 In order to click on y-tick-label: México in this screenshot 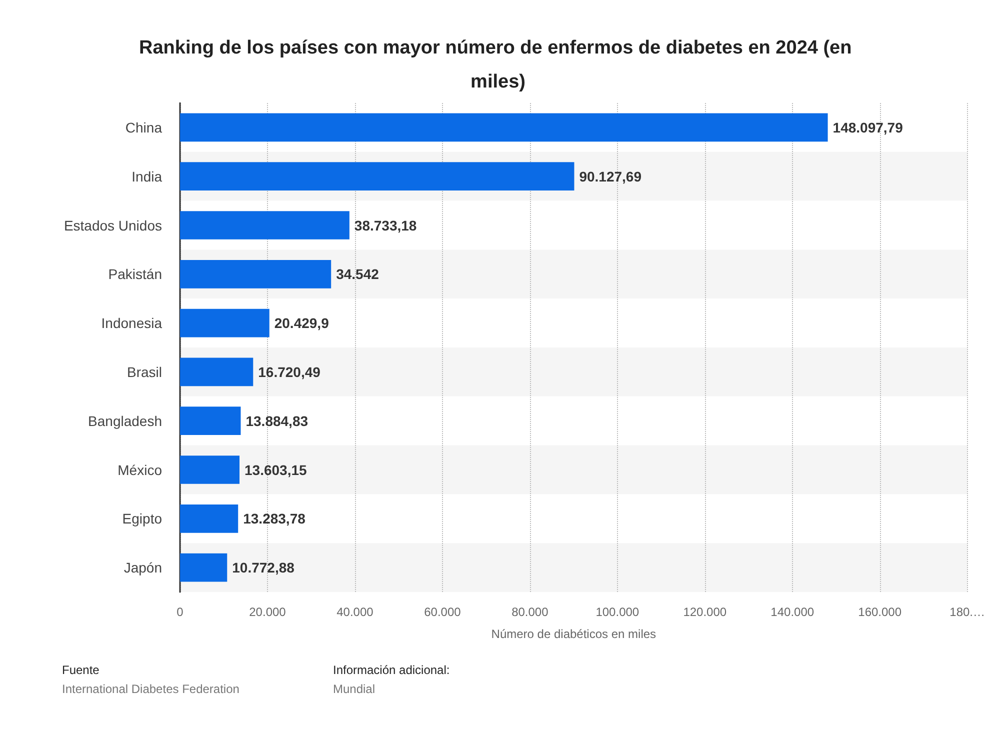, I will do `click(140, 470)`.